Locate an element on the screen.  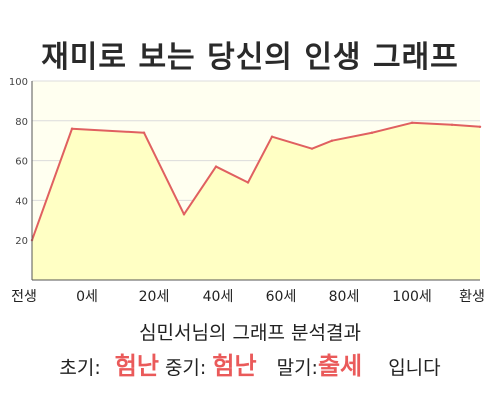
x-tick-5: 80세 is located at coordinates (344, 297).